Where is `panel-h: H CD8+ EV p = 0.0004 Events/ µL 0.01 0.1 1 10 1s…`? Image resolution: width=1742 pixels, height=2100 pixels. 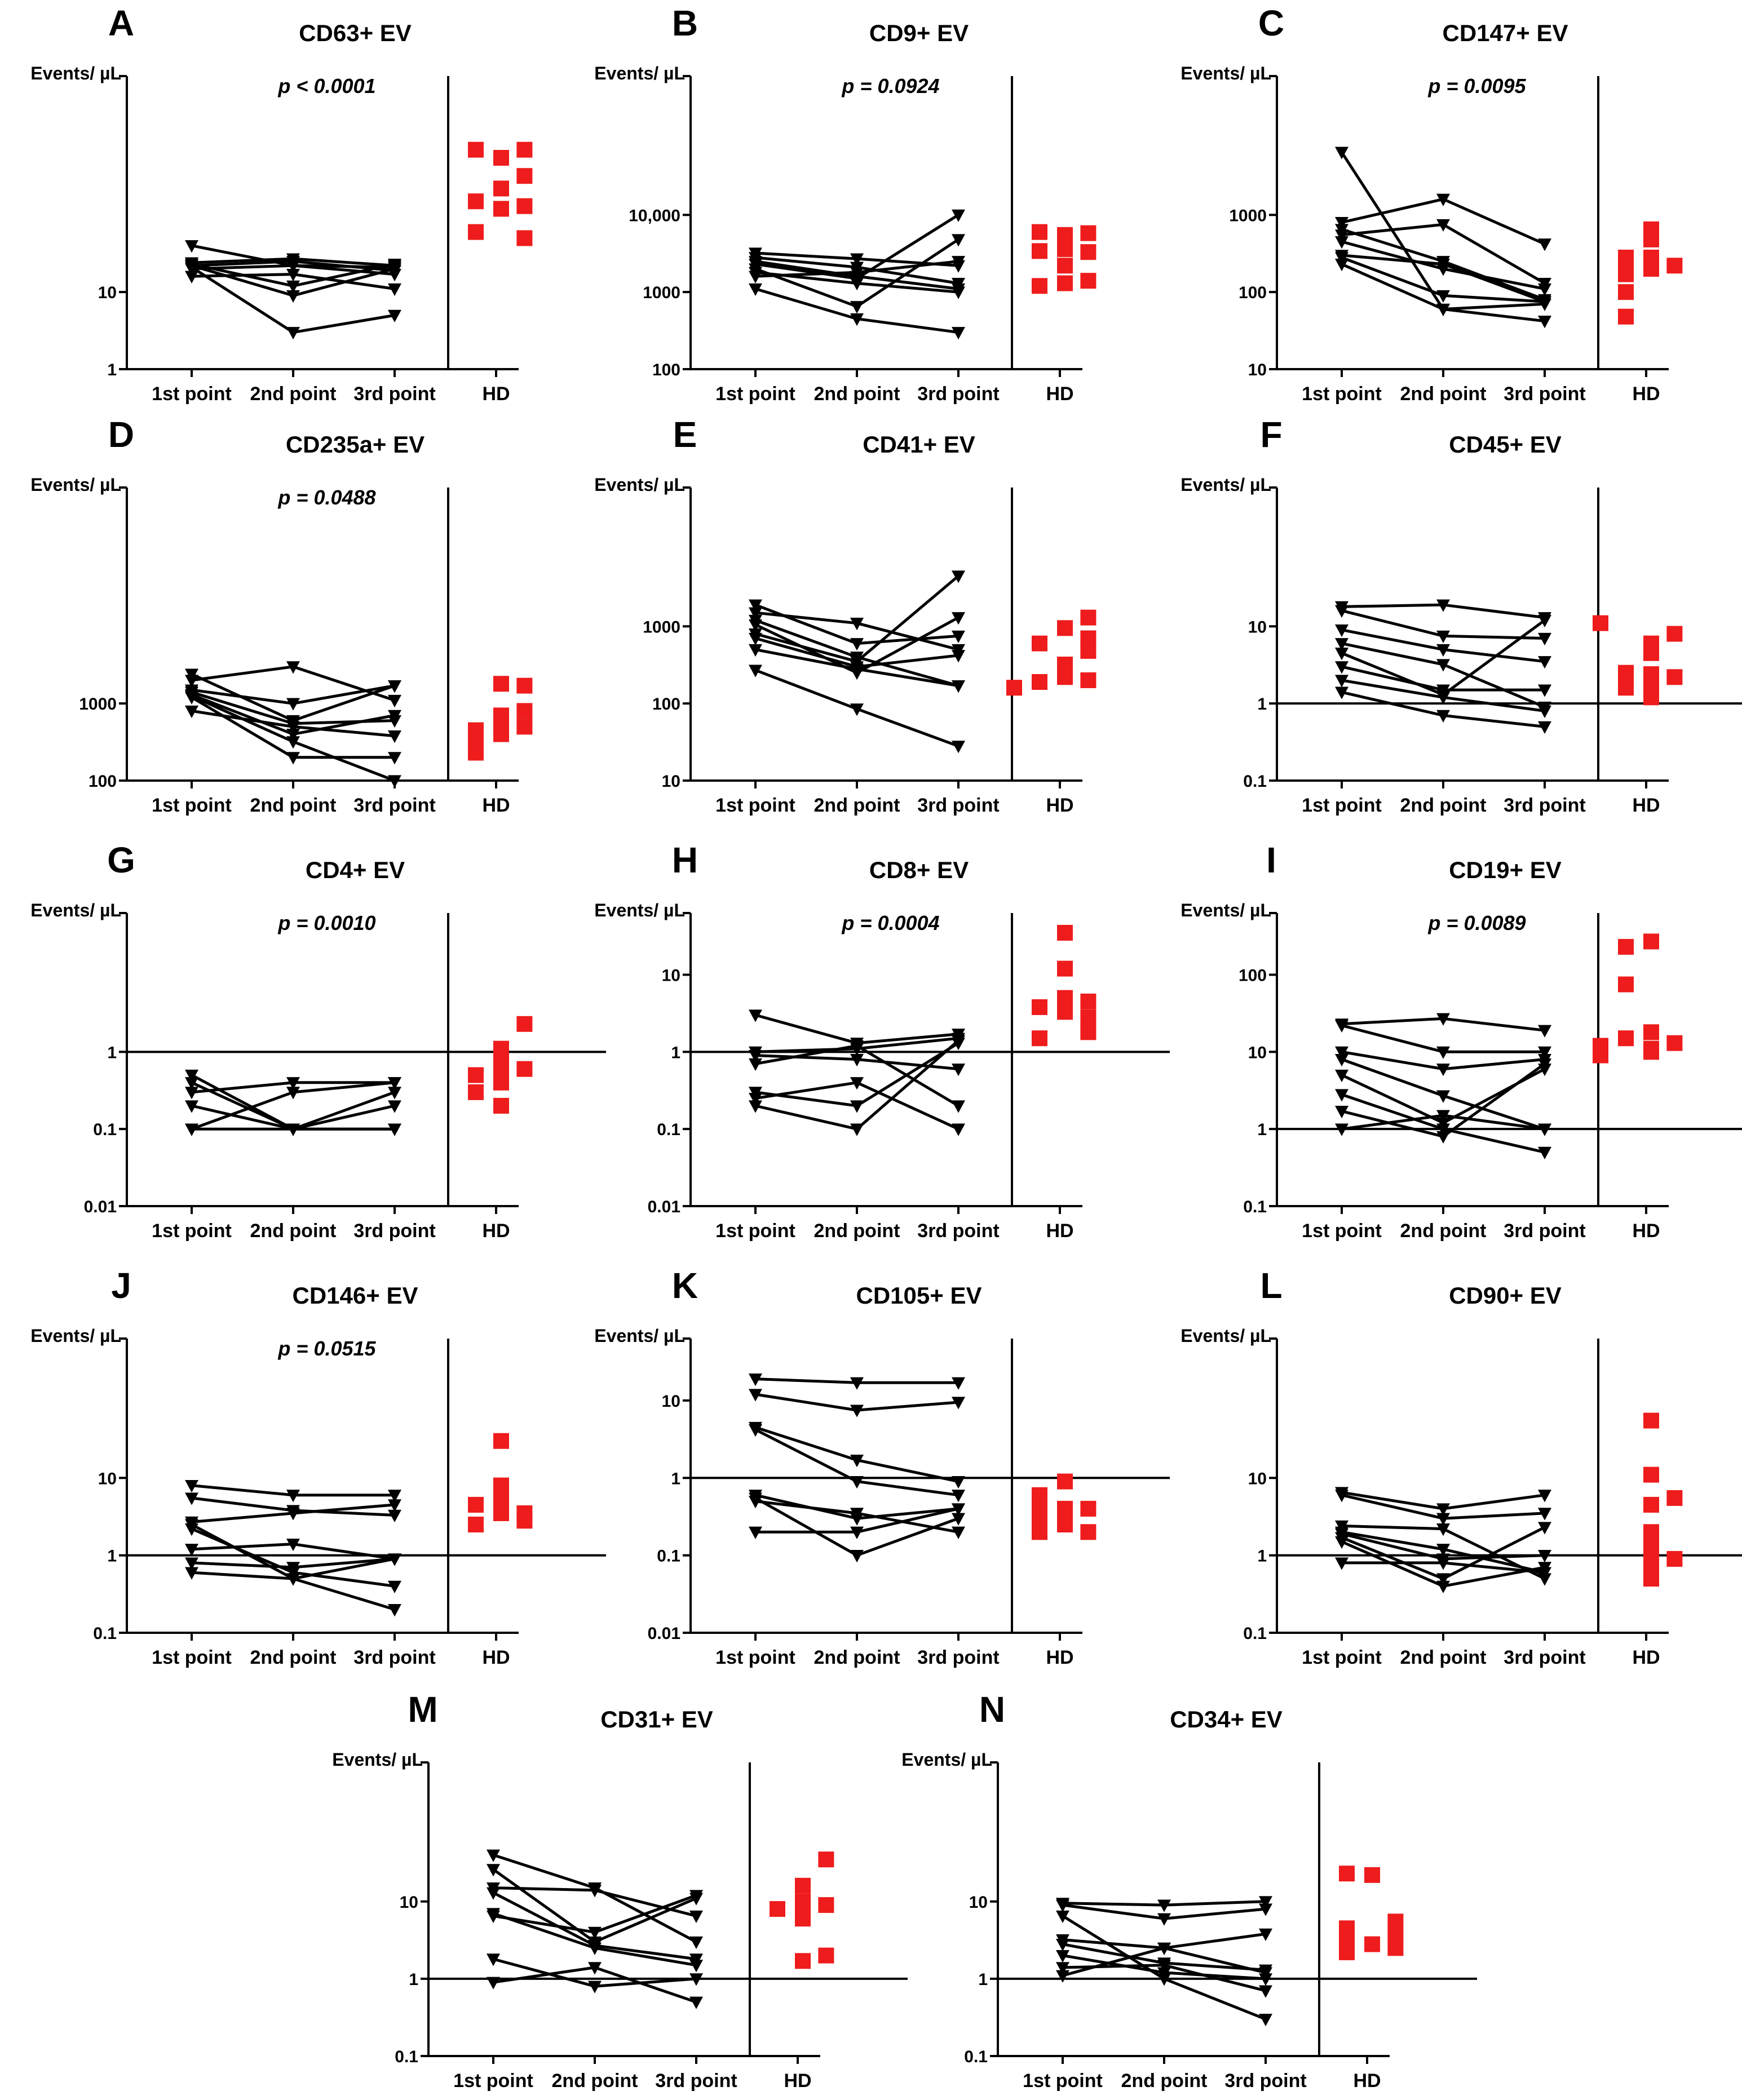 panel-h: H CD8+ EV p = 0.0004 Events/ µL 0.01 0.1 1 10 1s… is located at coordinates (882, 1041).